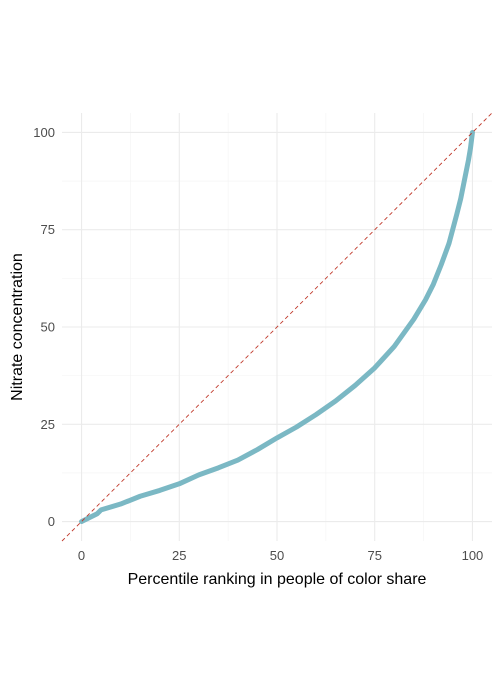  What do you see at coordinates (277, 555) in the screenshot?
I see `x-tick-label: 50` at bounding box center [277, 555].